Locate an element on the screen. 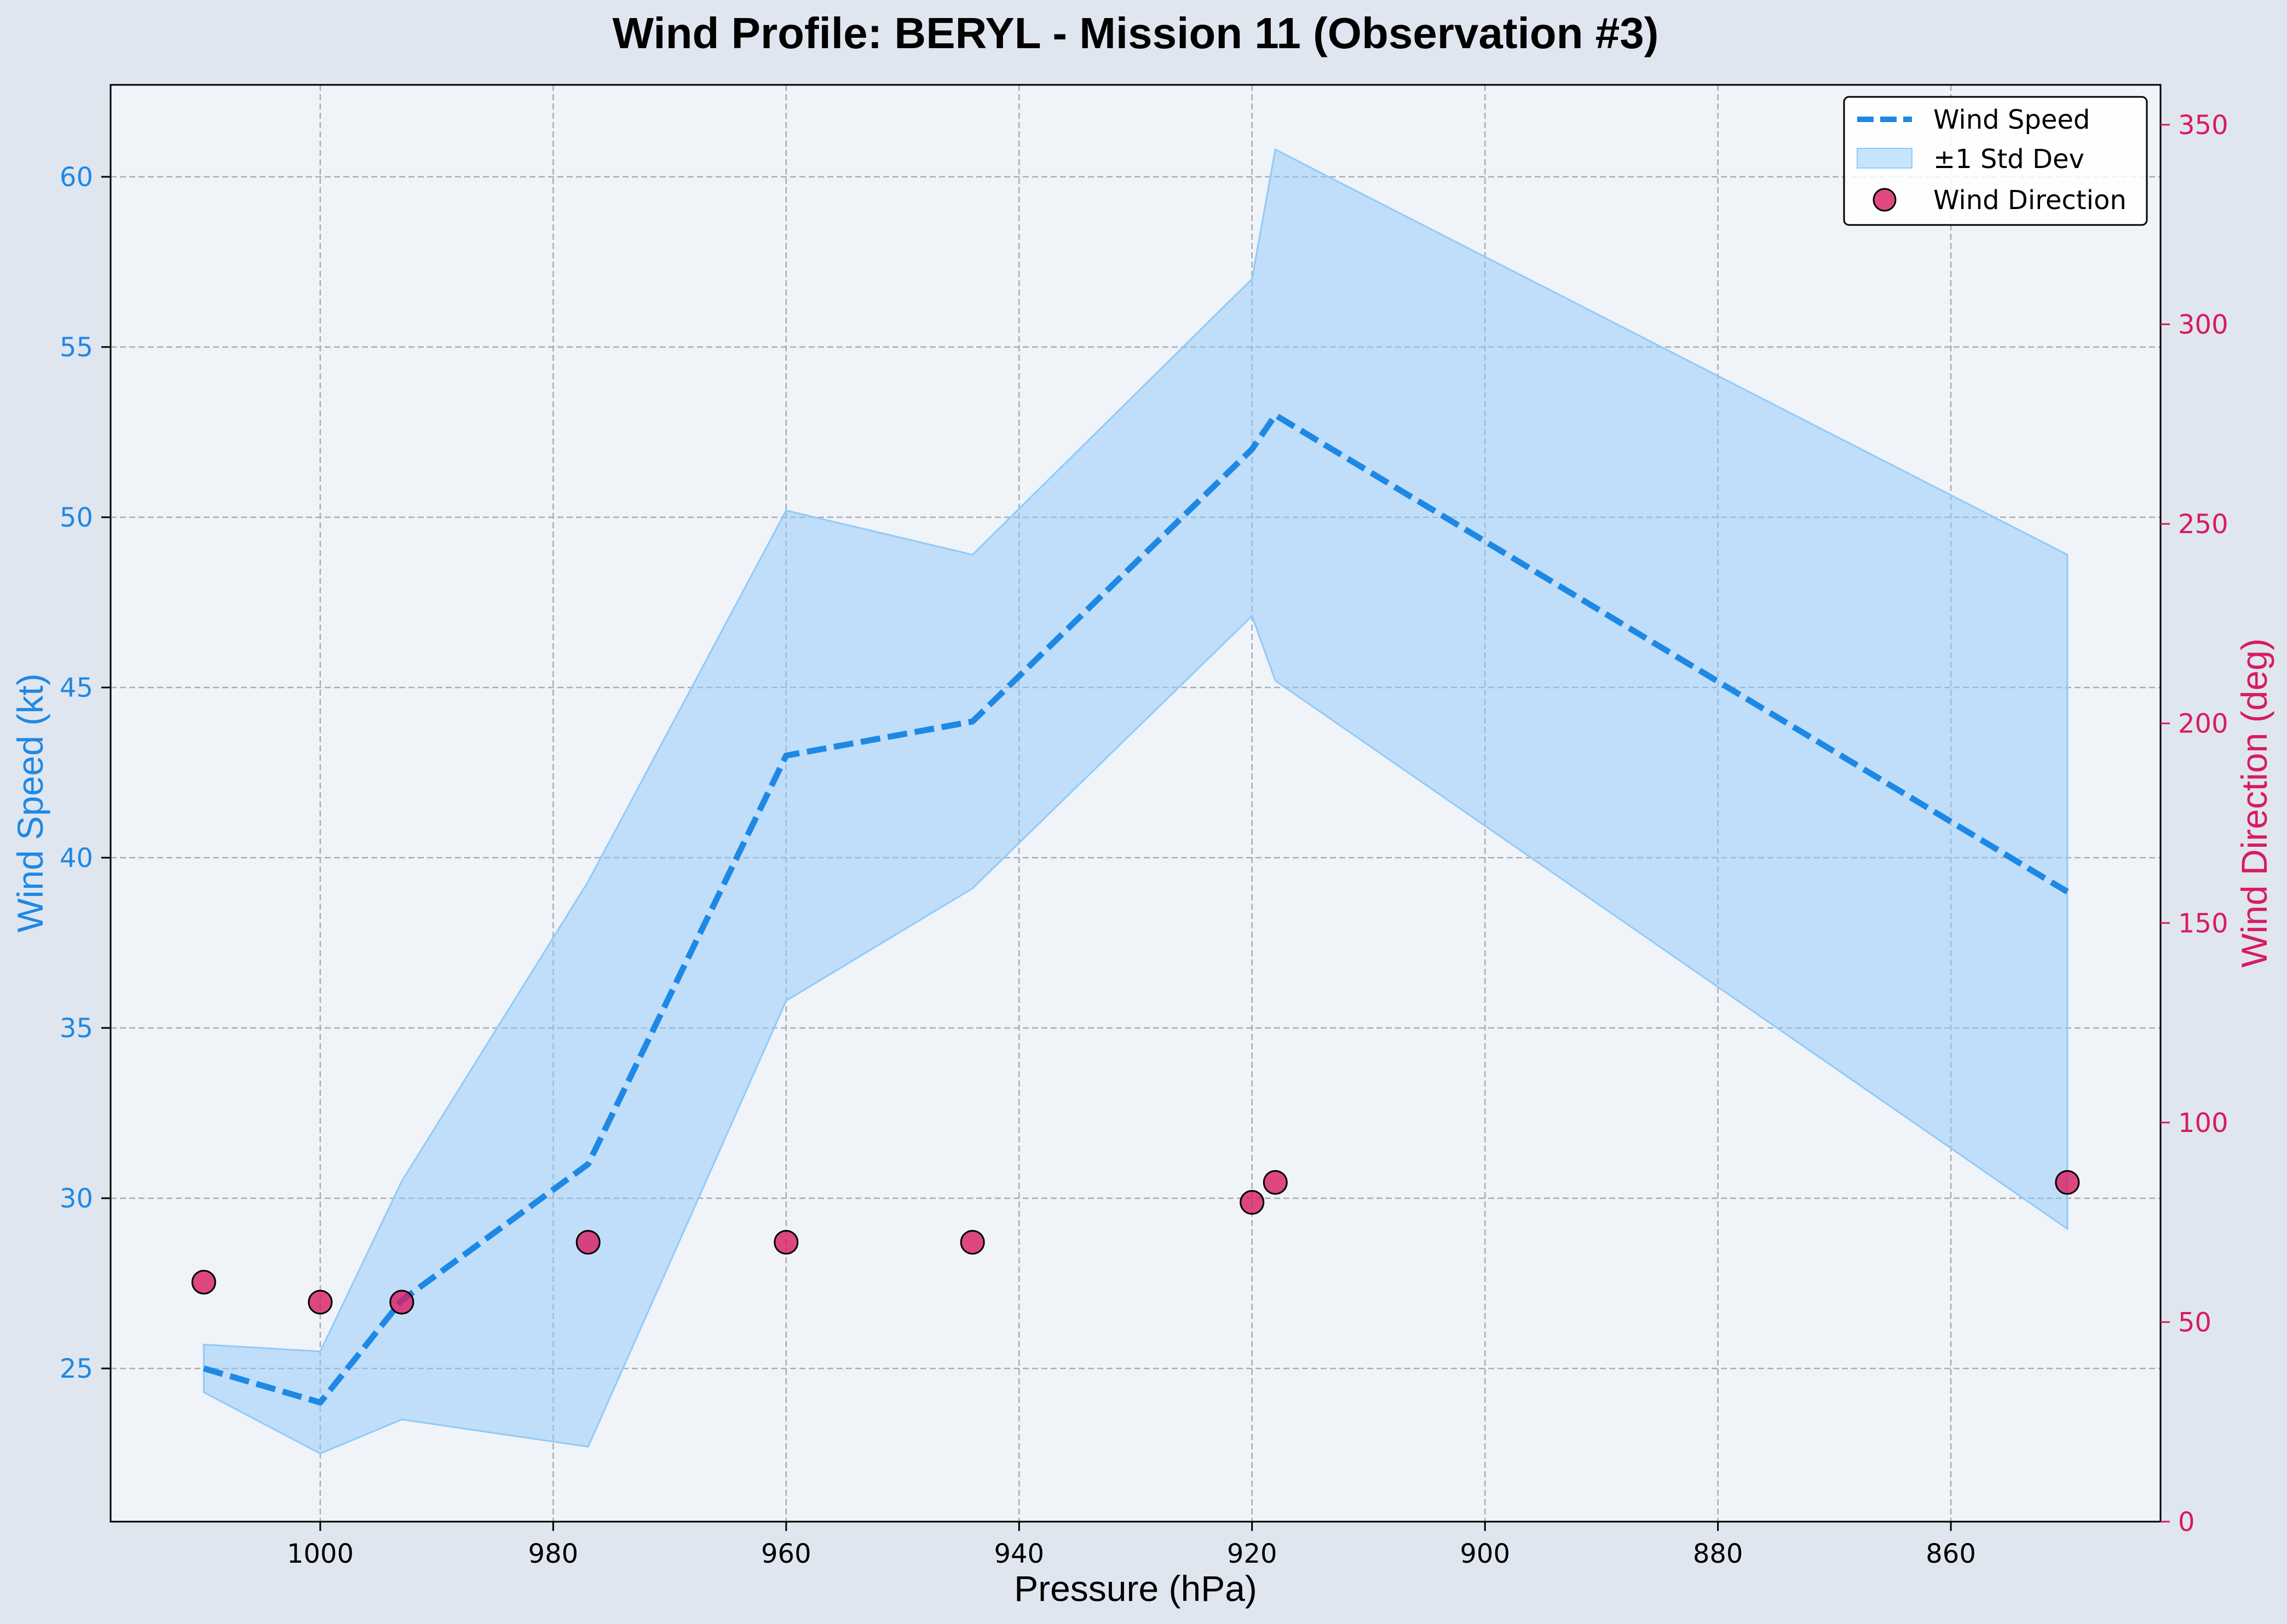 This screenshot has width=2287, height=1624. y-axis-ticks: 25 30 35 40 45 50 55 60 is located at coordinates (86, 773).